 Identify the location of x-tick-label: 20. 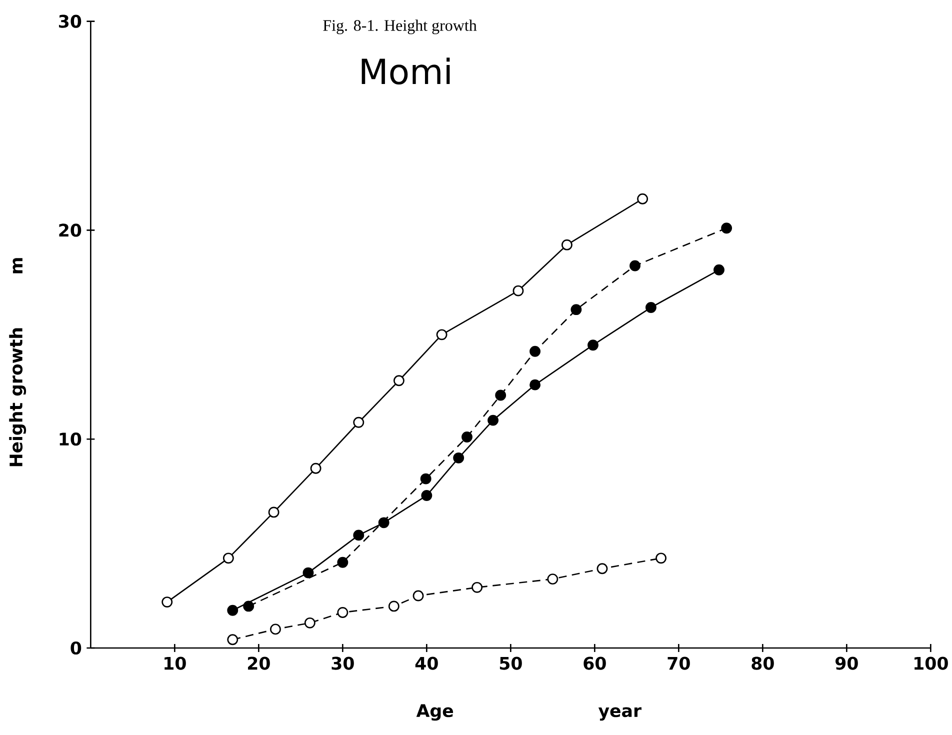
(259, 663).